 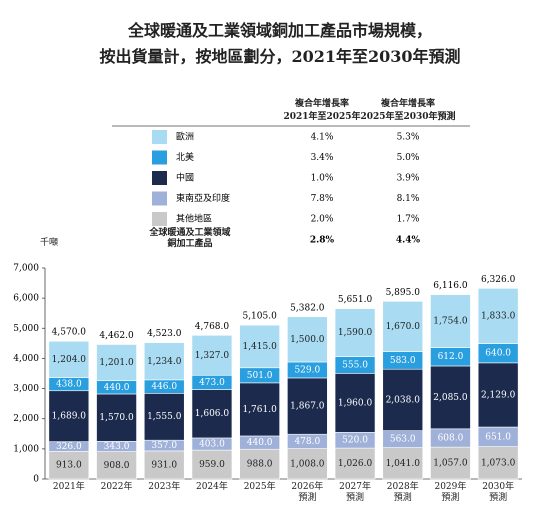 What do you see at coordinates (116, 336) in the screenshot?
I see `total-label: 4,462.0` at bounding box center [116, 336].